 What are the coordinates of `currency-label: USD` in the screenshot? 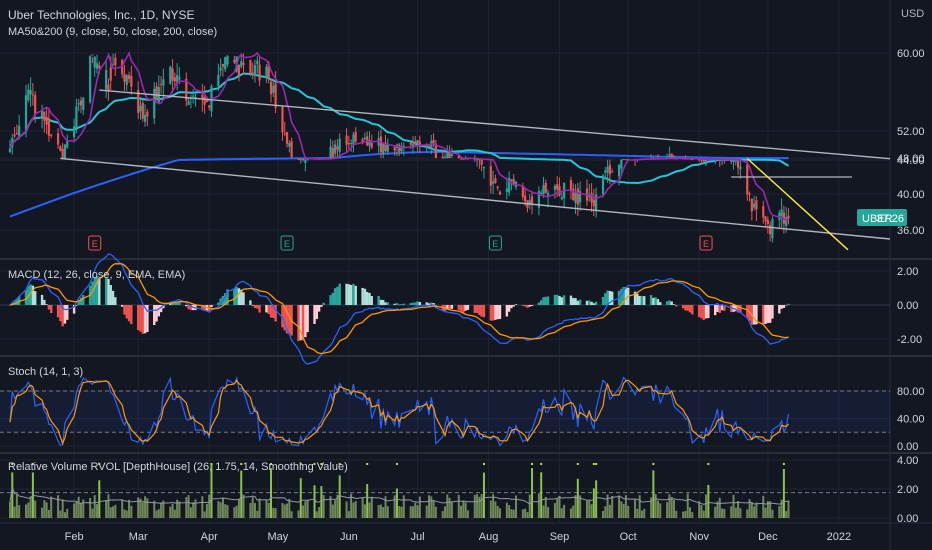 It's located at (912, 14).